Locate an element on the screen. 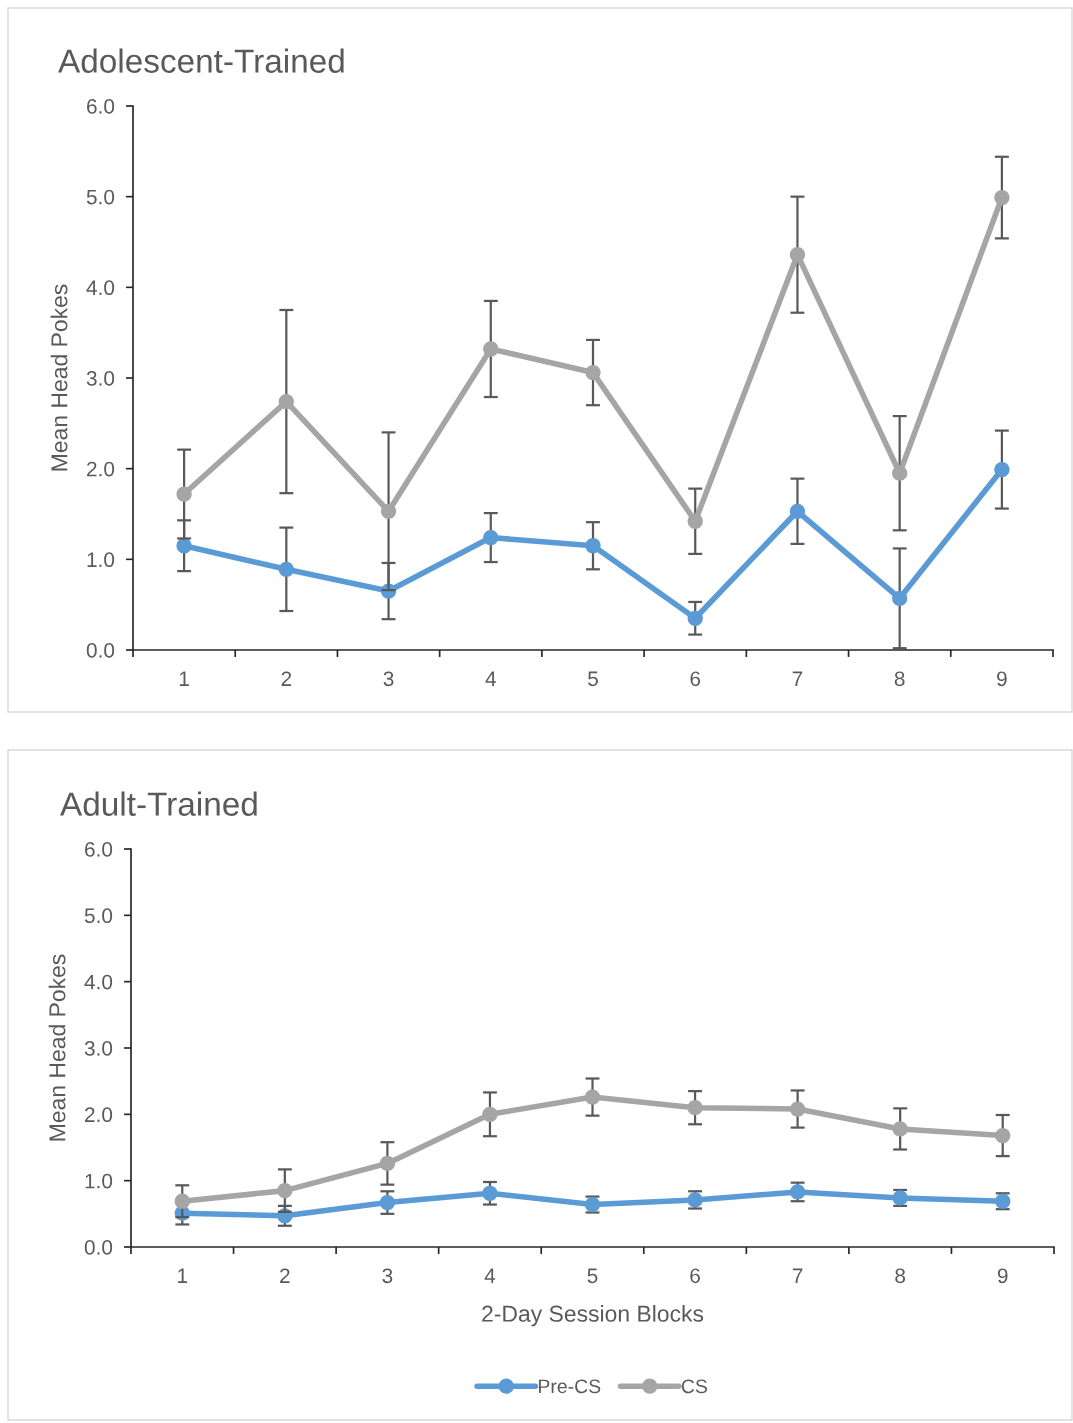  x-axis-title: 2-Day Session Blocks is located at coordinates (593, 1316).